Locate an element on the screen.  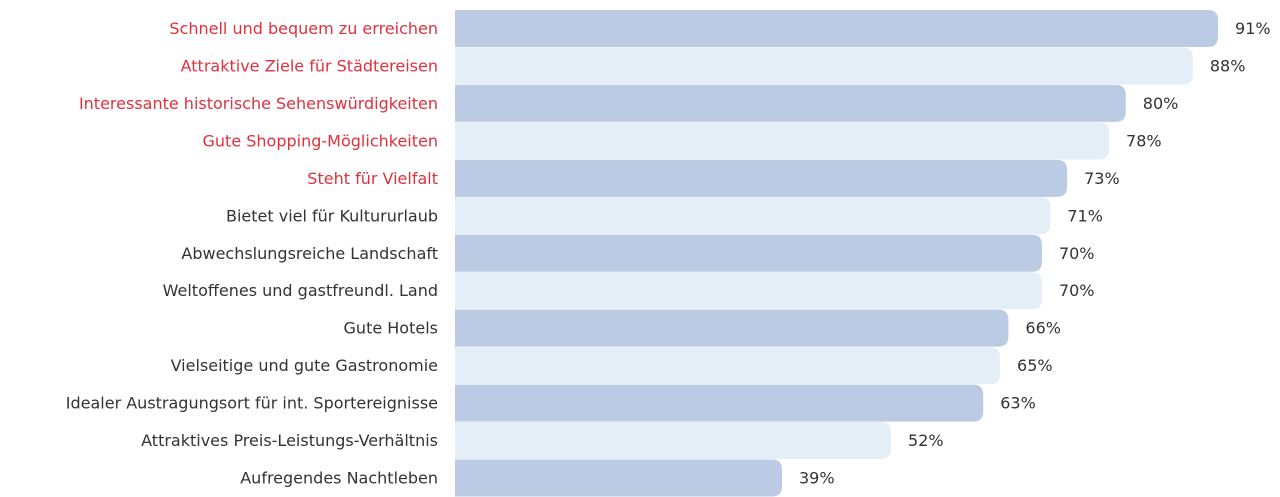
value-label: 88% is located at coordinates (1228, 65).